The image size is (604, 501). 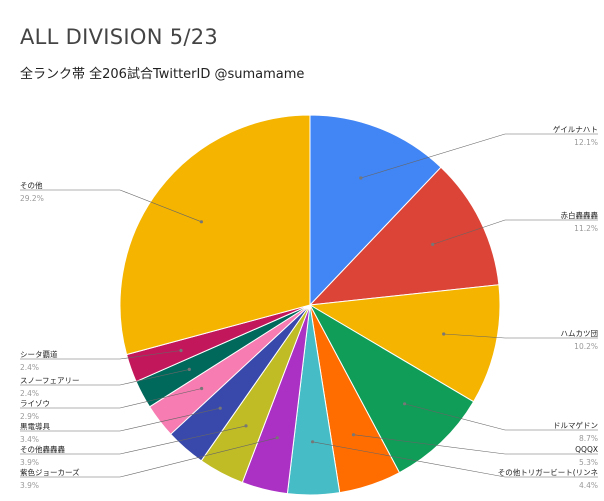 What do you see at coordinates (586, 142) in the screenshot?
I see `slice-percent: 12.1%` at bounding box center [586, 142].